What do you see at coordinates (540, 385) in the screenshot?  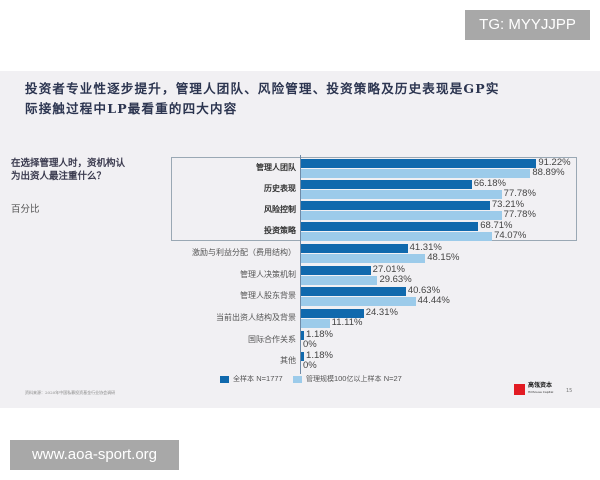 I see `logo-name: 高瓴资本` at bounding box center [540, 385].